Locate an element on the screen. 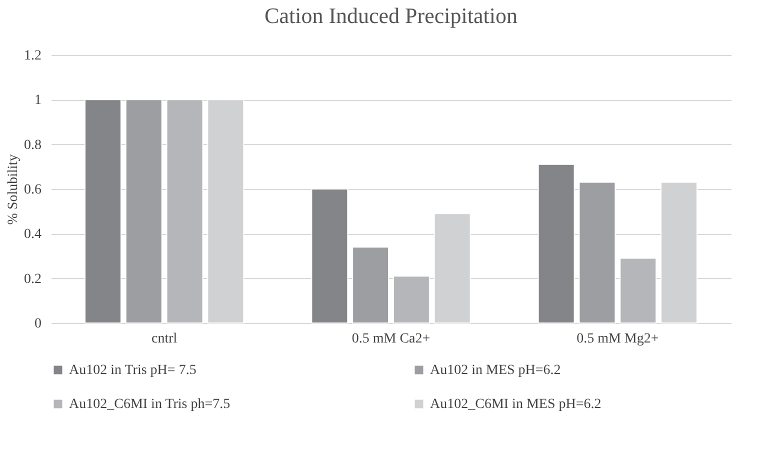  legend-label: Au102_C6MI in Tris ph=7.5 is located at coordinates (149, 404).